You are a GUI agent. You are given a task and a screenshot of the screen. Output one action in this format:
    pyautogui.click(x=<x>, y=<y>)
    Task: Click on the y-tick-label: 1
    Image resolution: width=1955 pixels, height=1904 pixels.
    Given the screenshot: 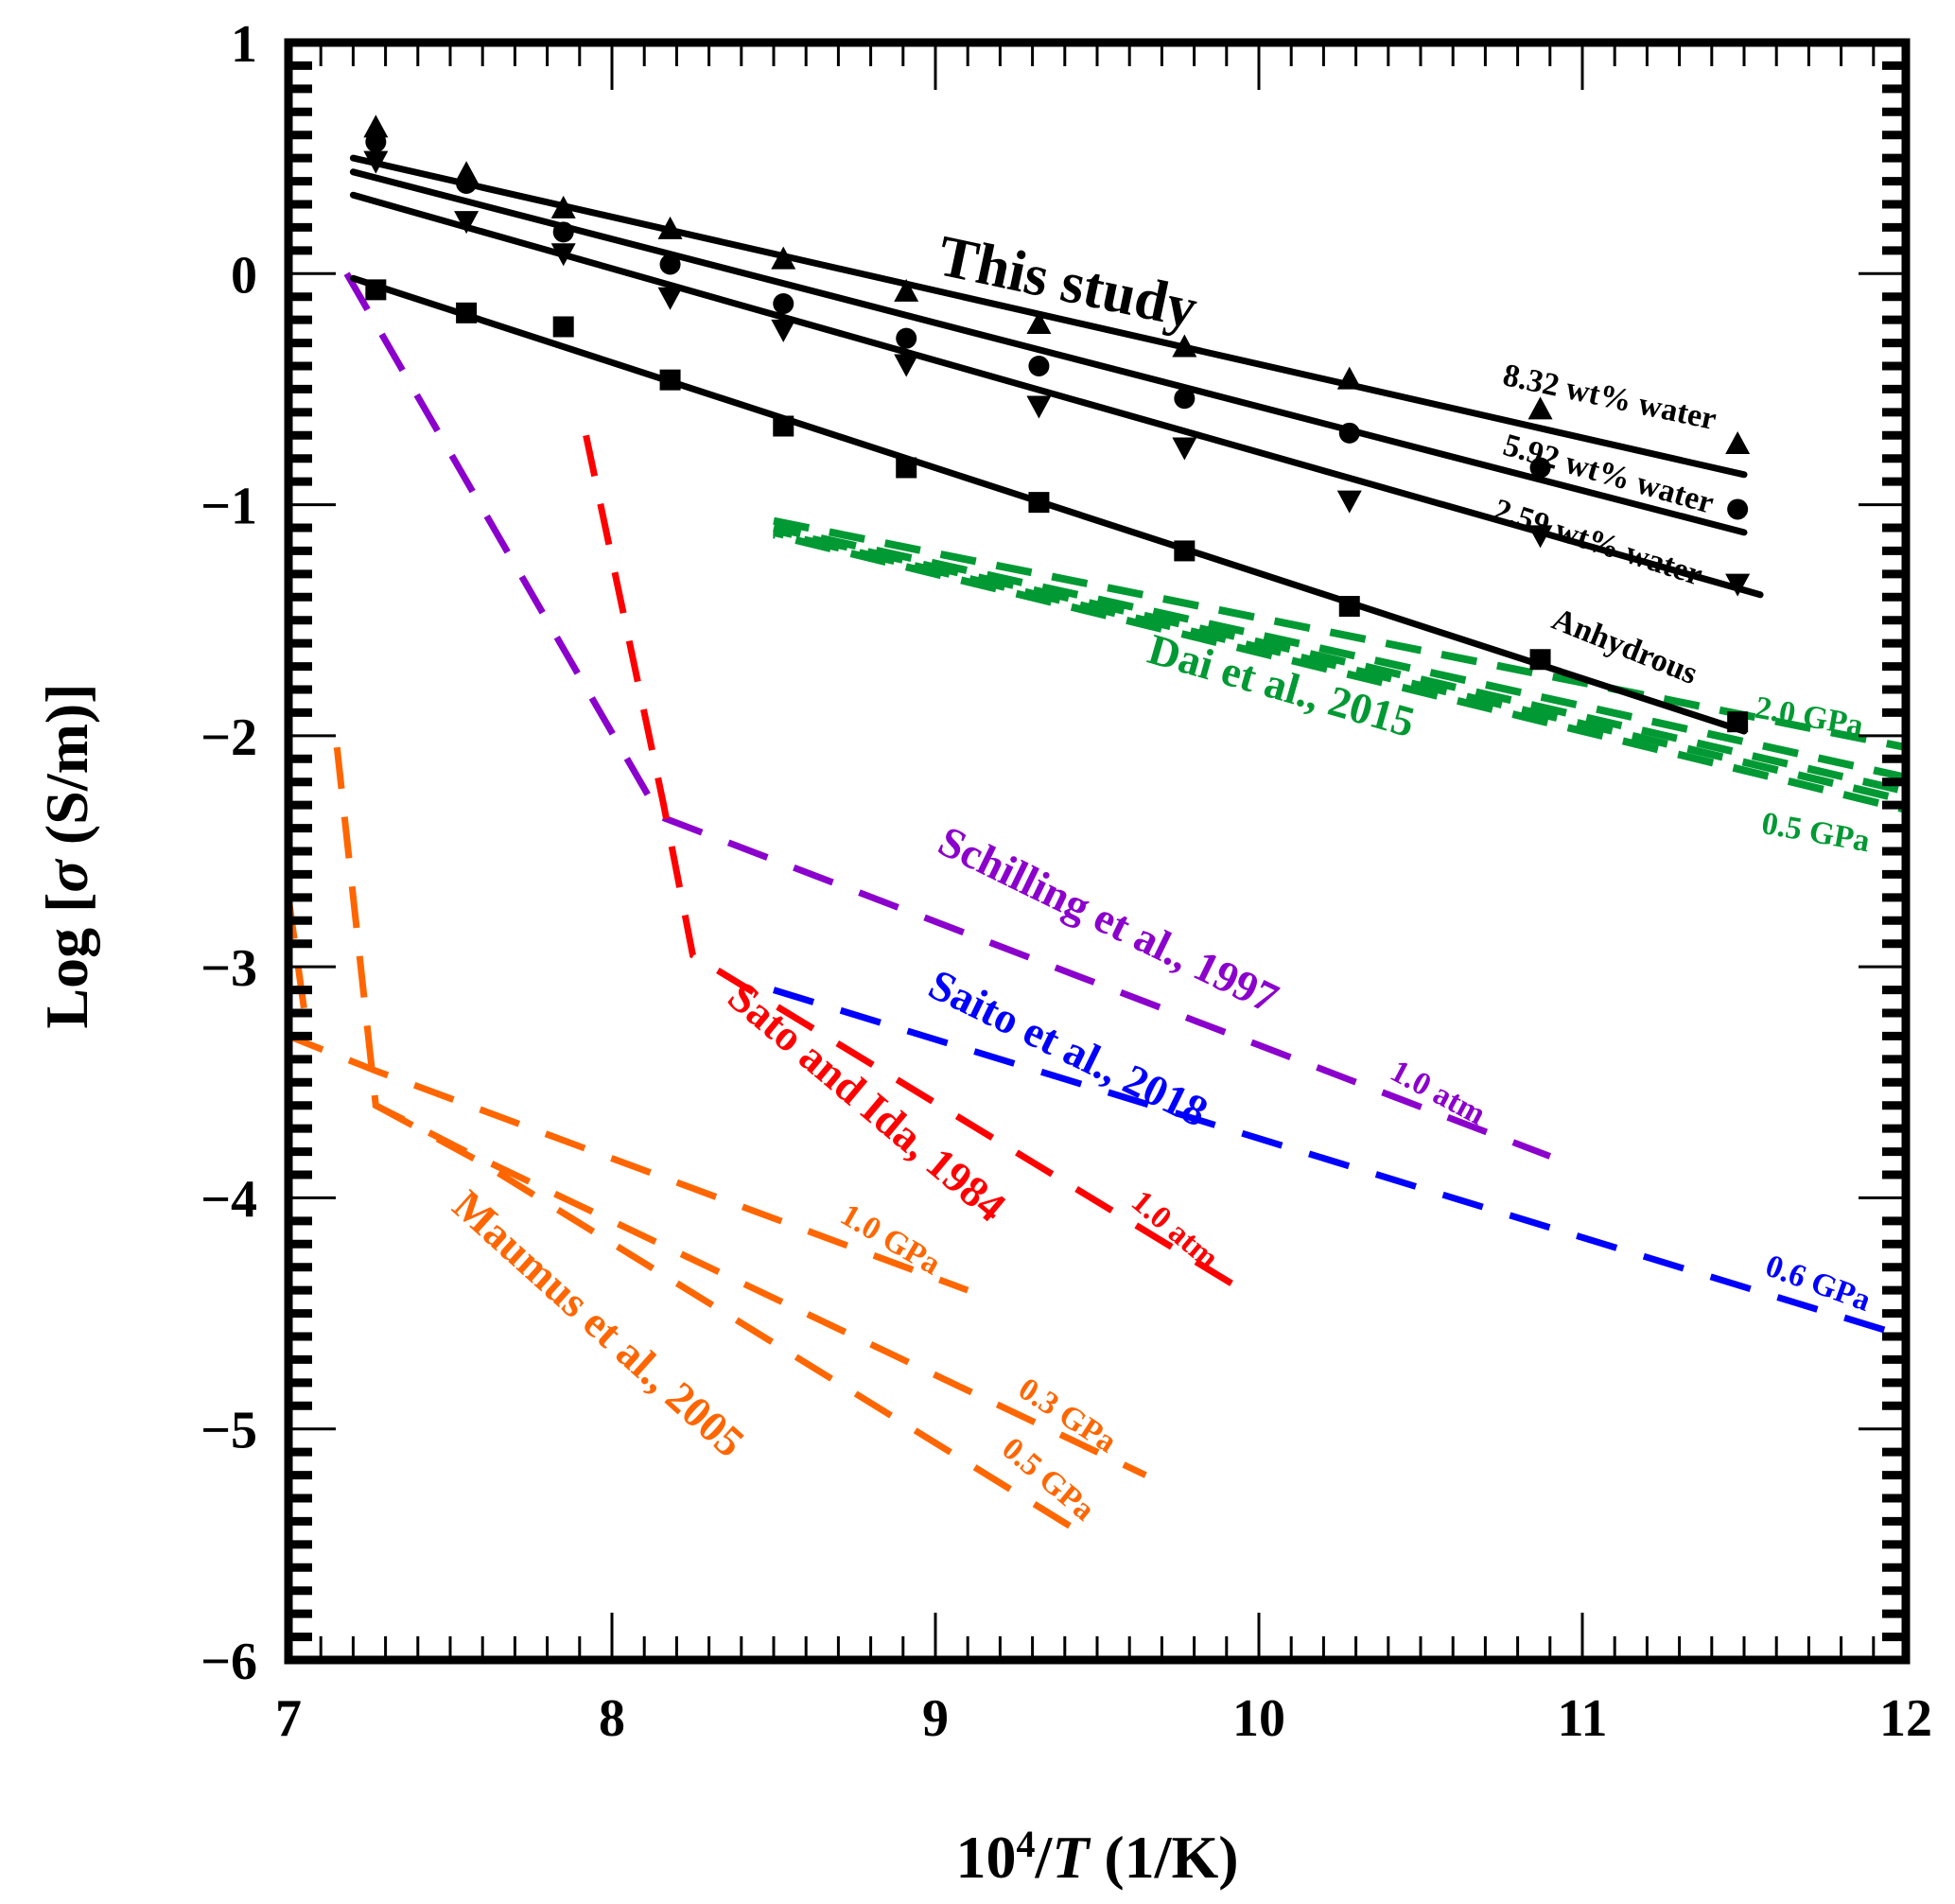 What is the action you would take?
    pyautogui.click(x=244, y=44)
    